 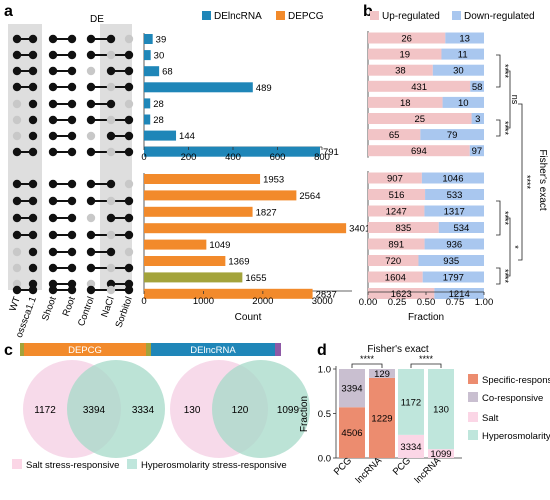 I want to click on pcg-frac-up-label-5: 720, so click(x=393, y=261).